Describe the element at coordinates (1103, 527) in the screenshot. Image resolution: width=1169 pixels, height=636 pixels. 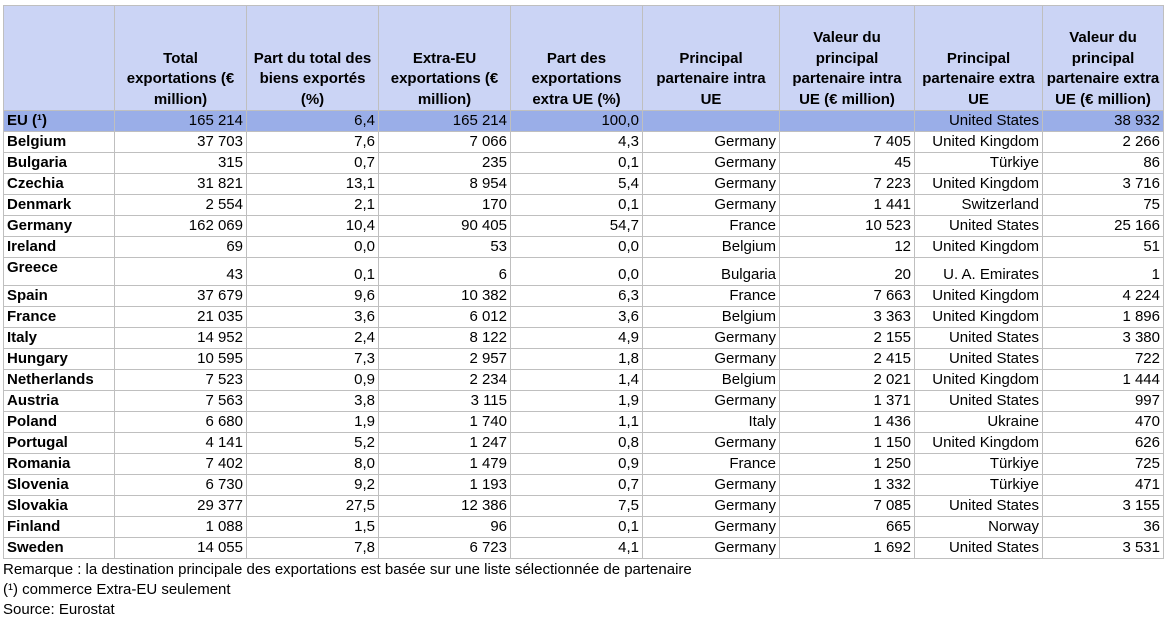
I see `table-cell: 36` at that location.